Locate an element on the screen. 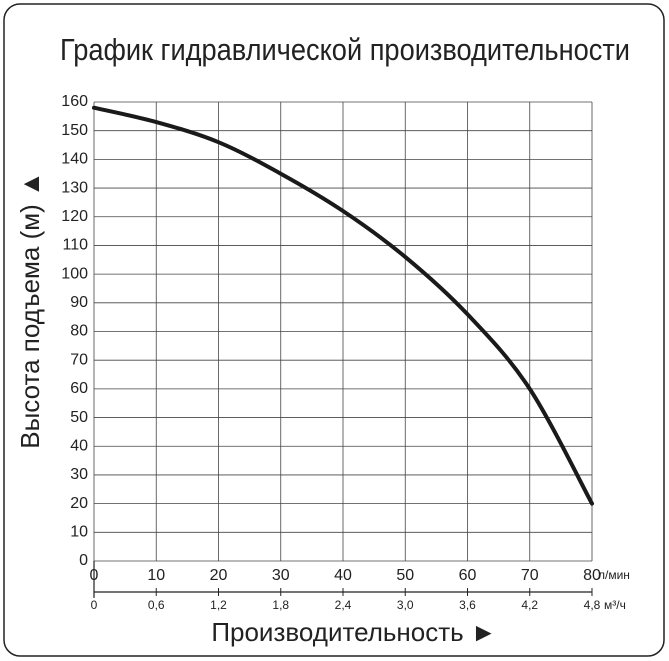 The height and width of the screenshot is (661, 669). y-tick-label: 110 is located at coordinates (75, 245).